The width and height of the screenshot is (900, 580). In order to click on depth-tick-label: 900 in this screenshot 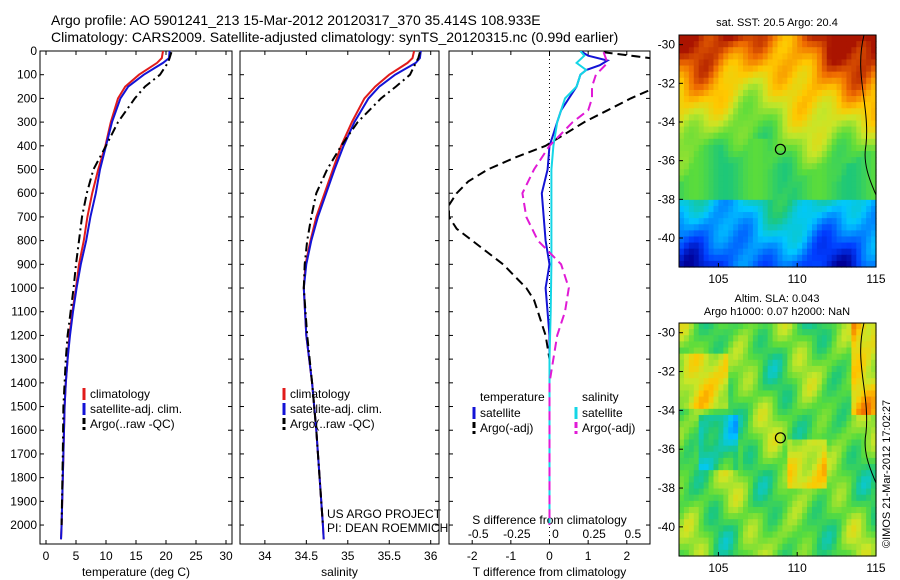, I will do `click(27, 264)`.